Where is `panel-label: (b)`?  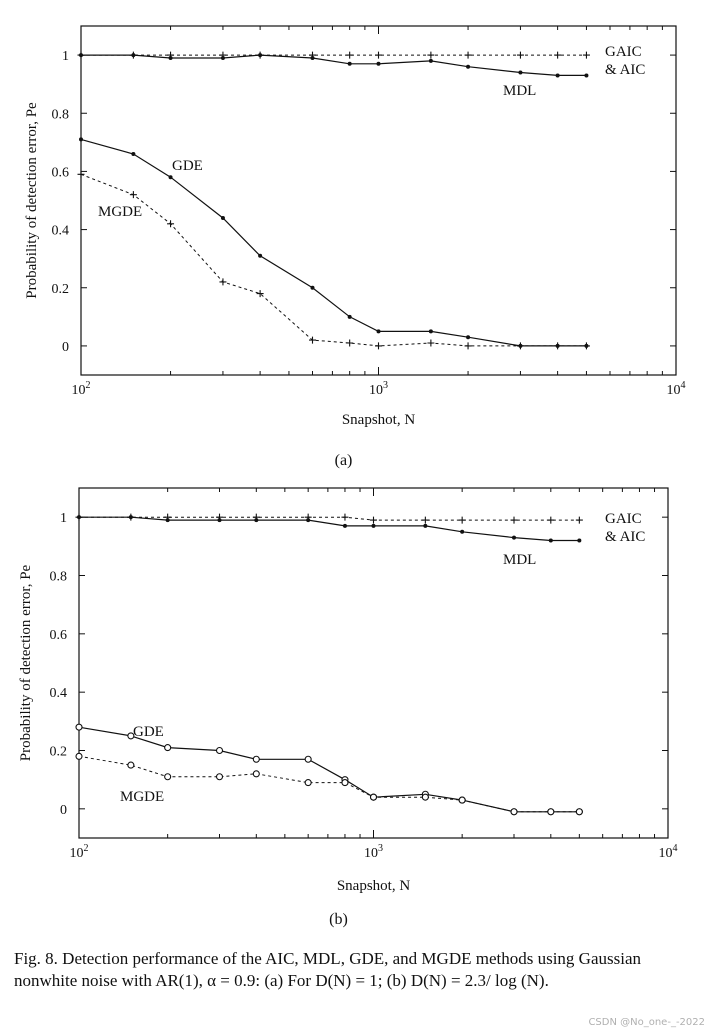
panel-label: (b) is located at coordinates (338, 919).